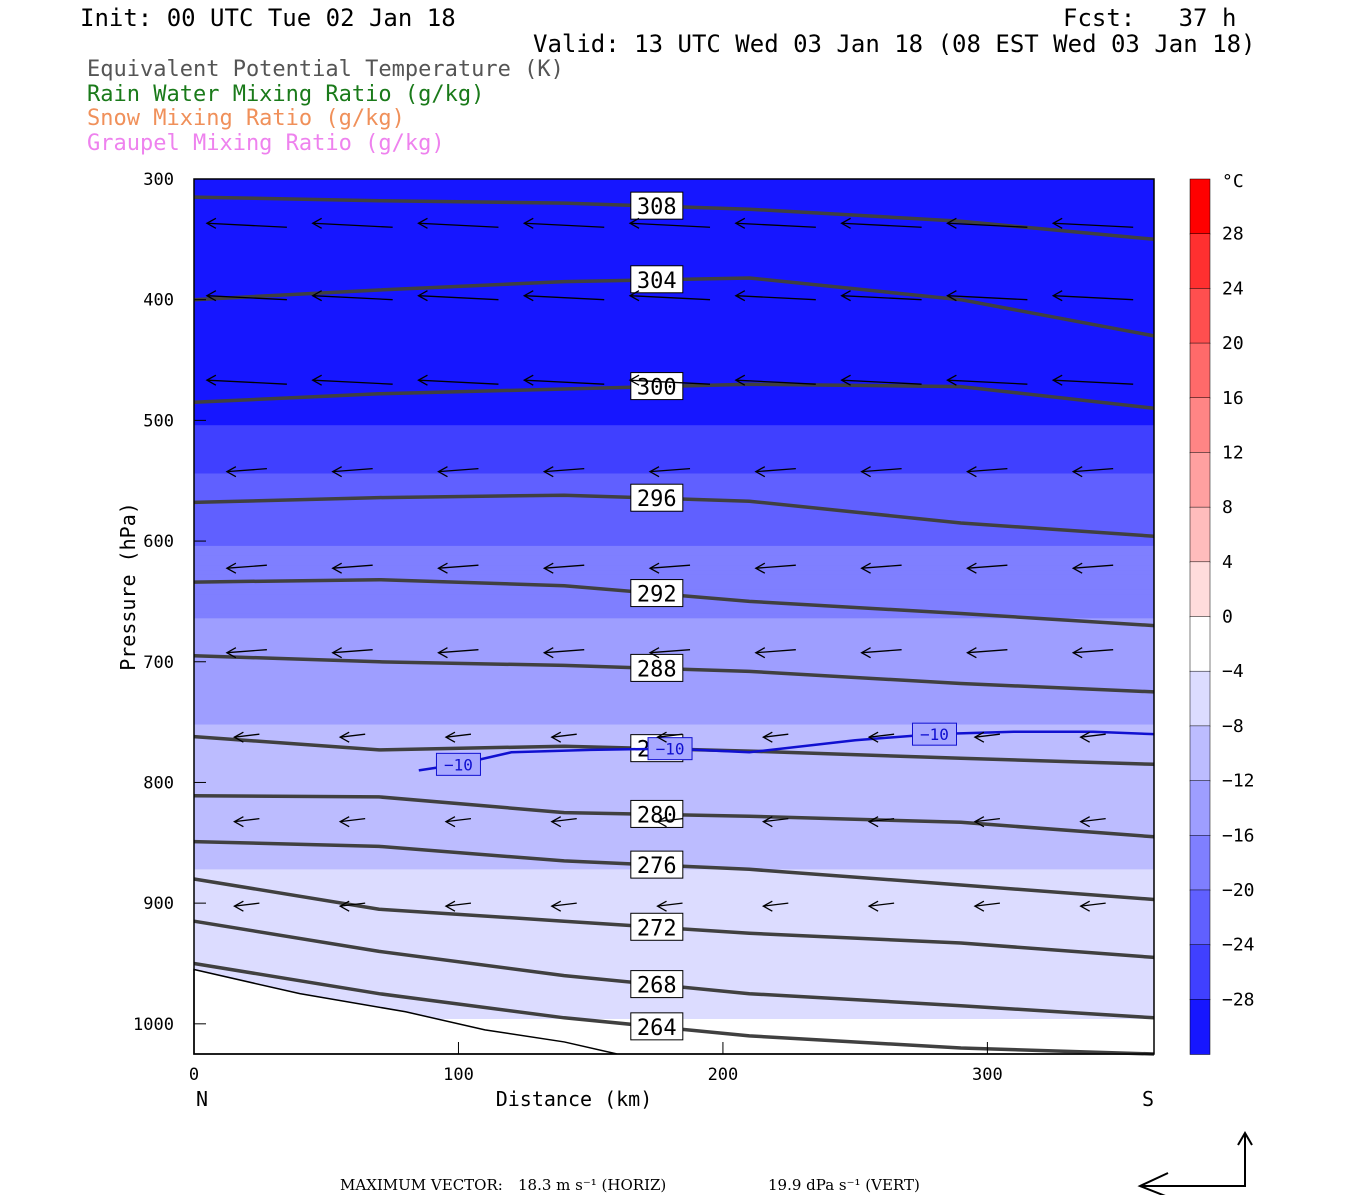 Image resolution: width=1350 pixels, height=1200 pixels. I want to click on y-tick-label: 500, so click(158, 421).